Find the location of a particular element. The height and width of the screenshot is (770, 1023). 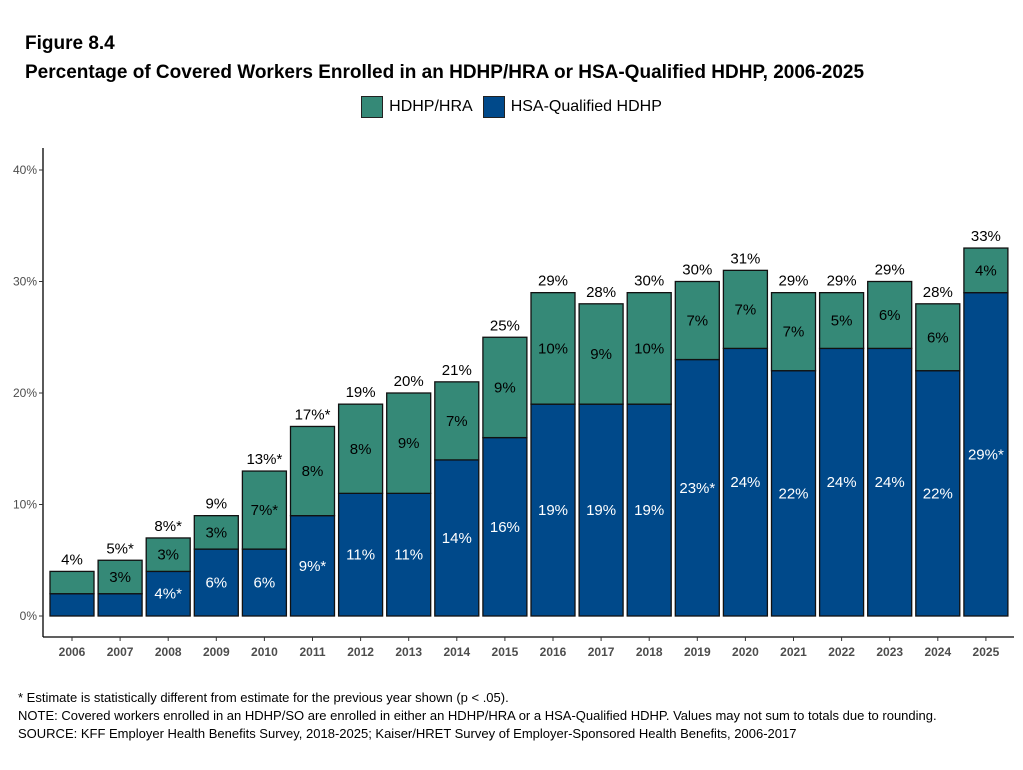

x-tick-label: 2012 is located at coordinates (360, 652).